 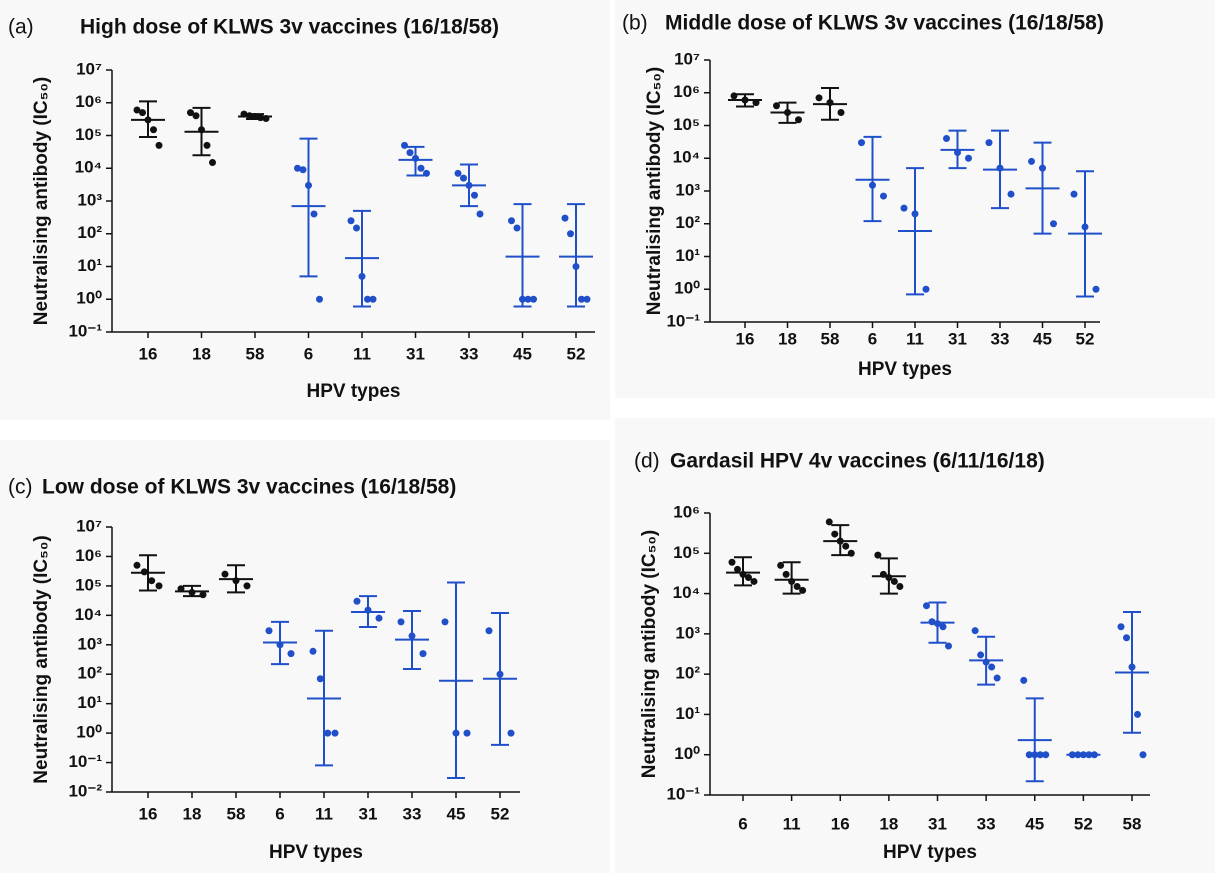 I want to click on chart-title: Low dose of KLWS 3v vaccines (16/18/58), so click(x=249, y=487).